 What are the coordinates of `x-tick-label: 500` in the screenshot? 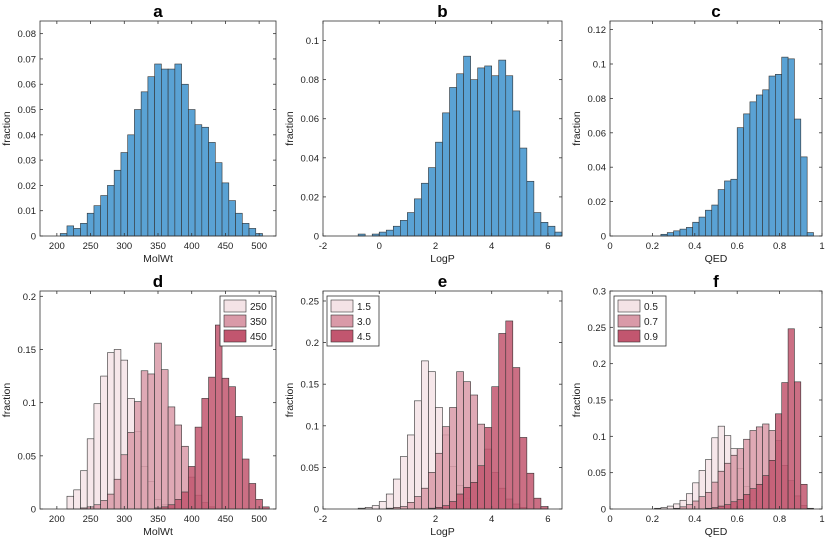 It's located at (259, 246).